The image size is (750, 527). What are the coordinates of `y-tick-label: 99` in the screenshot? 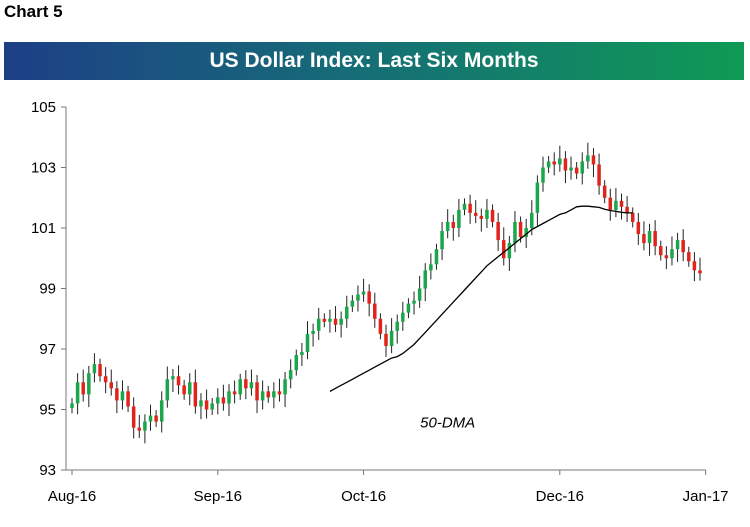 It's located at (47, 289).